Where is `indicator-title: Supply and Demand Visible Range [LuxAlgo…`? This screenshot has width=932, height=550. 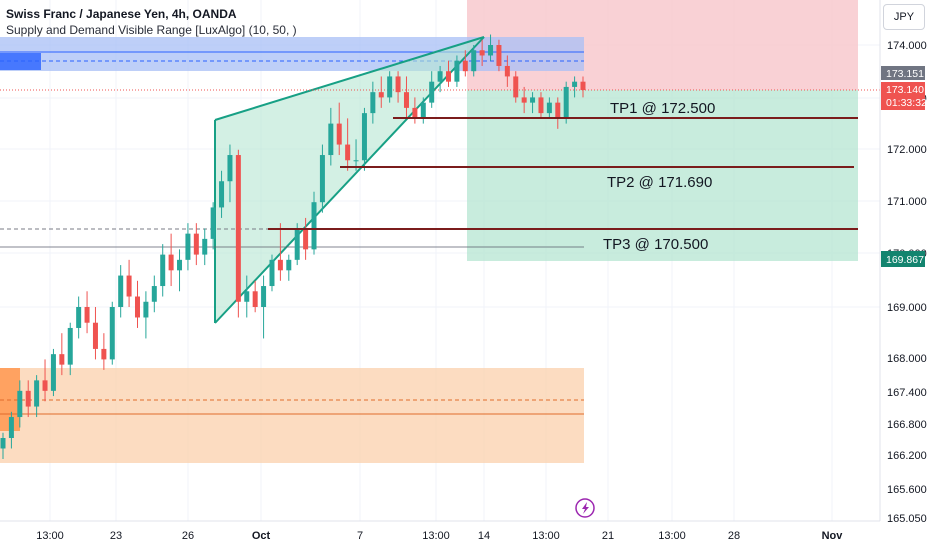 indicator-title: Supply and Demand Visible Range [LuxAlgo… is located at coordinates (151, 30).